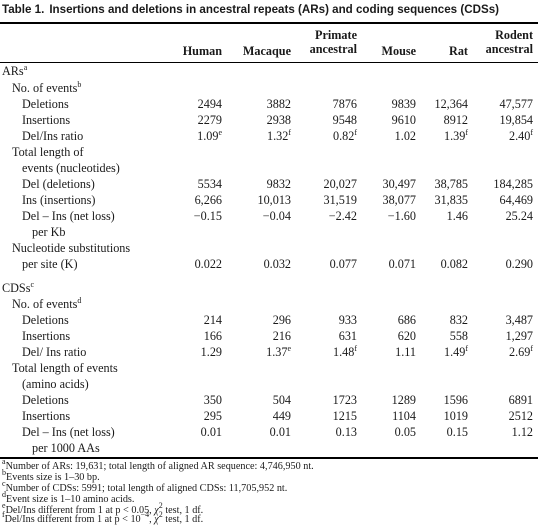 The height and width of the screenshot is (526, 538). I want to click on cell-value: 47,577, so click(516, 104).